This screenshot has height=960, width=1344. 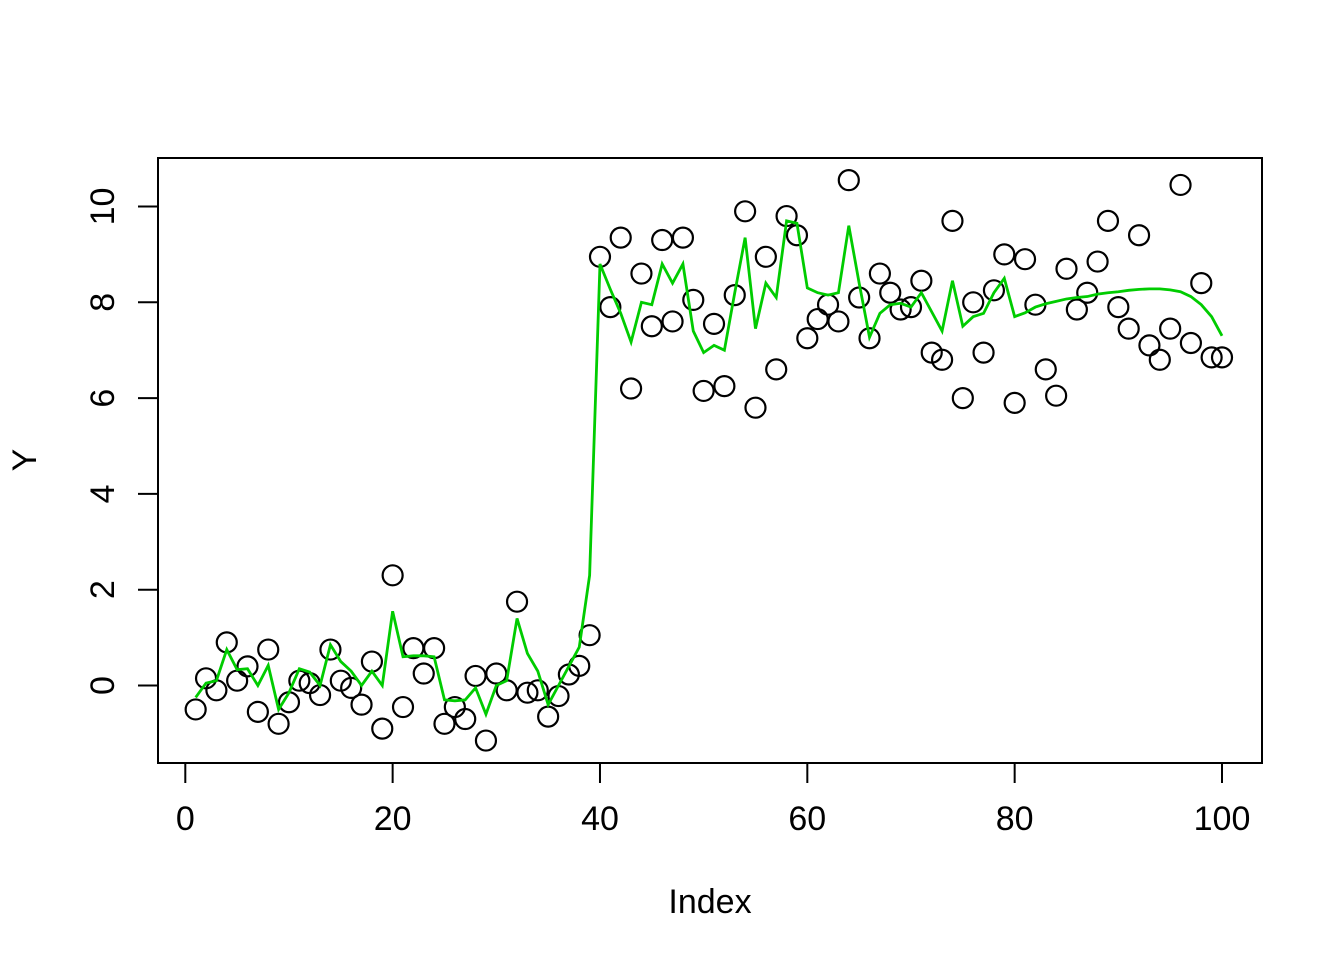 I want to click on y-axis-label: Y, so click(x=25, y=460).